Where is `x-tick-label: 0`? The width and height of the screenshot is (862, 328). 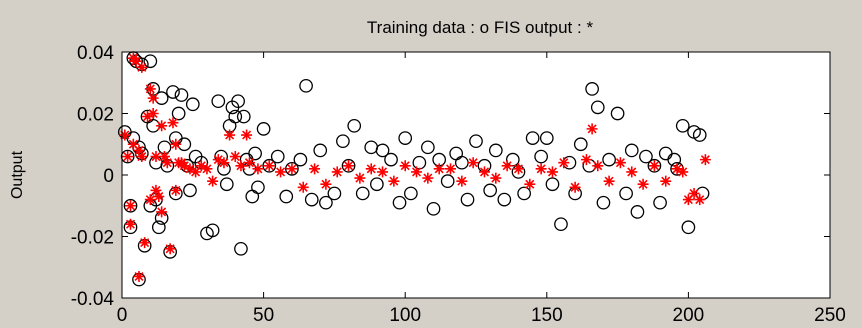
x-tick-label: 0 is located at coordinates (122, 315).